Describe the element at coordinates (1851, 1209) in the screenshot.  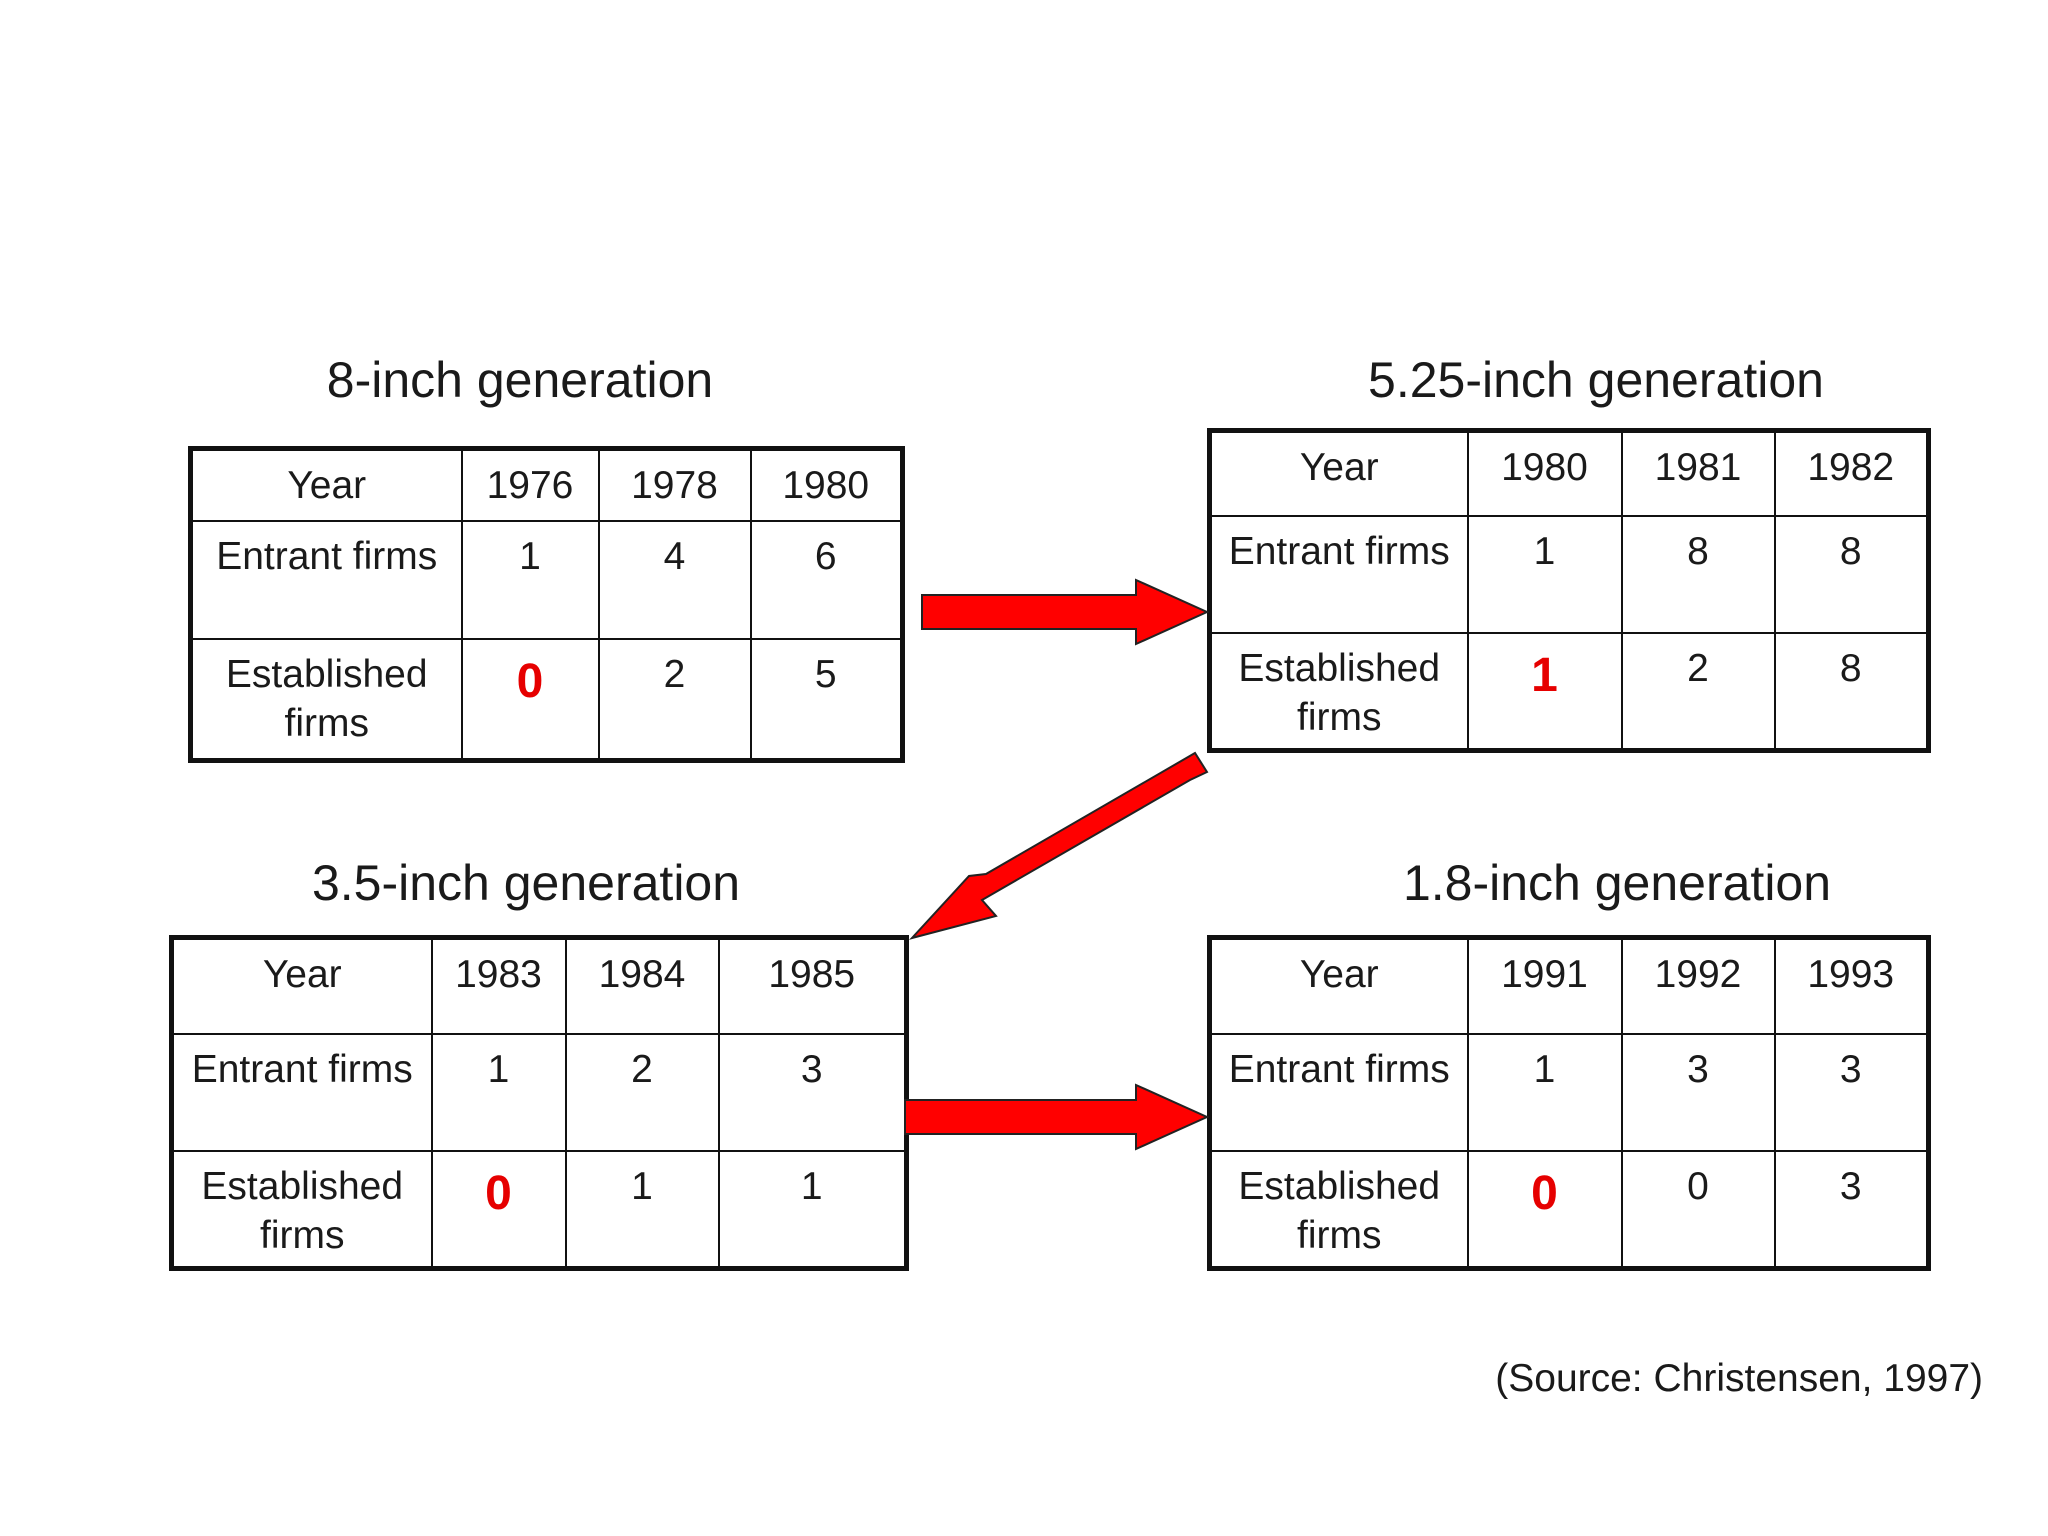
I see `established-cell: 3` at that location.